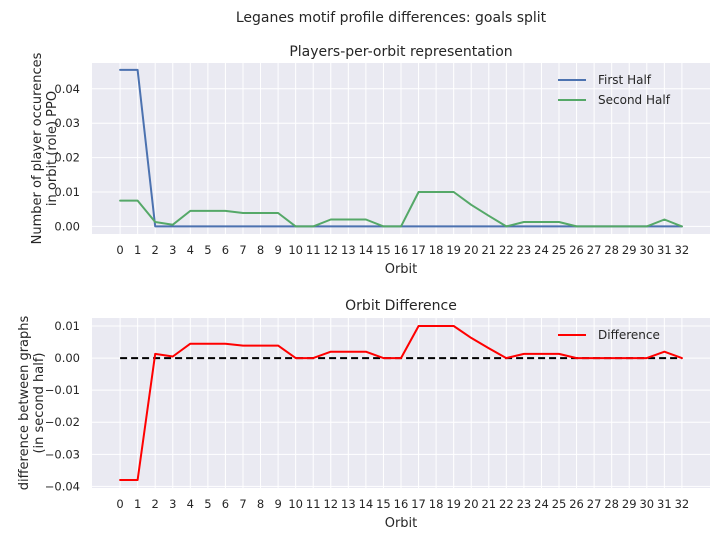  I want to click on y-tick-label: −0.01, so click(62, 390).